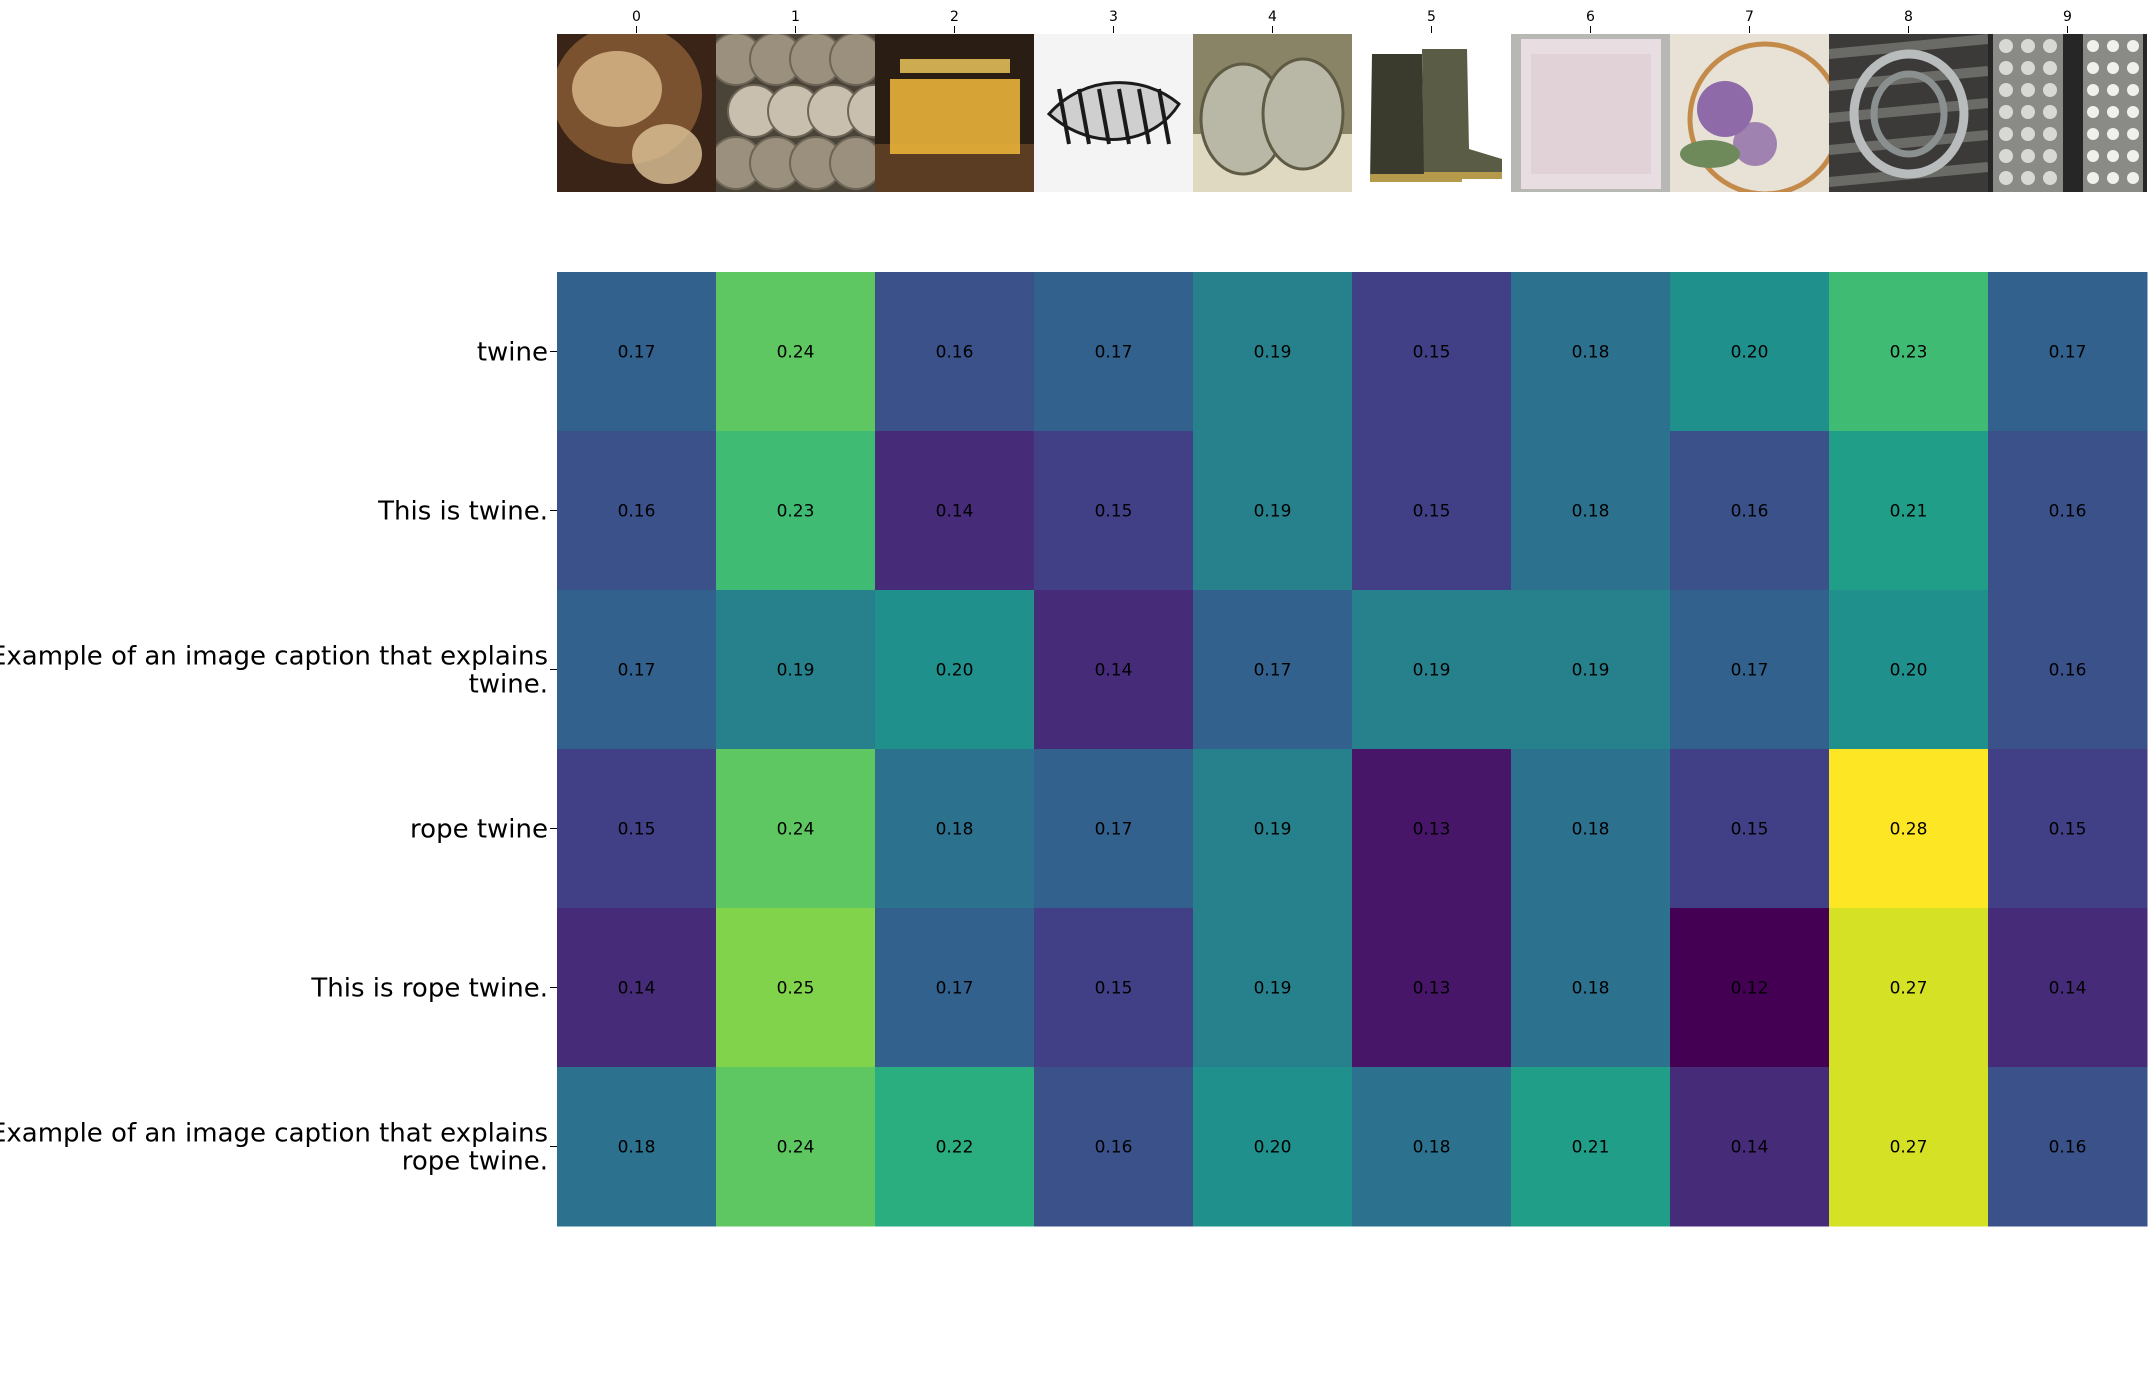 The height and width of the screenshot is (1390, 2150). I want to click on lace-photo-icon, so click(2067, 113).